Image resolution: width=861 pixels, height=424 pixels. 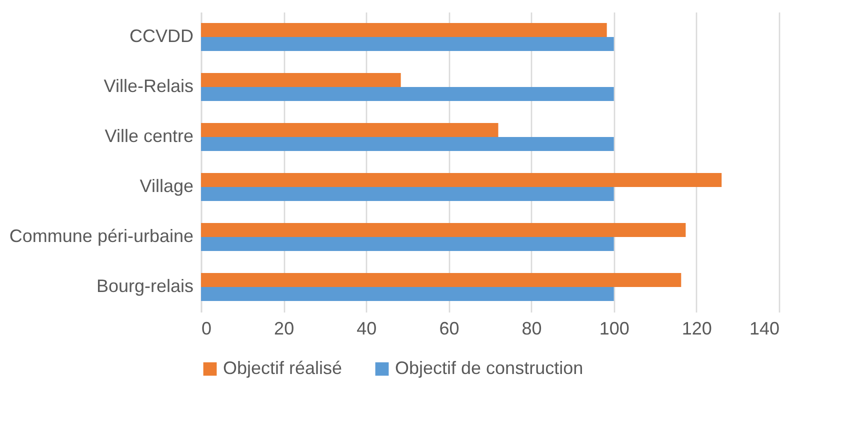 I want to click on y-tick-label: Commune péri-urbaine, so click(x=101, y=236).